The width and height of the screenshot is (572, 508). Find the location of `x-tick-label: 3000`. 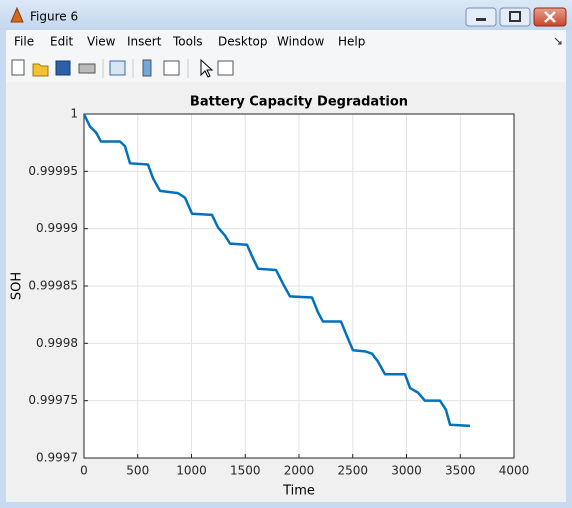

x-tick-label: 3000 is located at coordinates (406, 471).